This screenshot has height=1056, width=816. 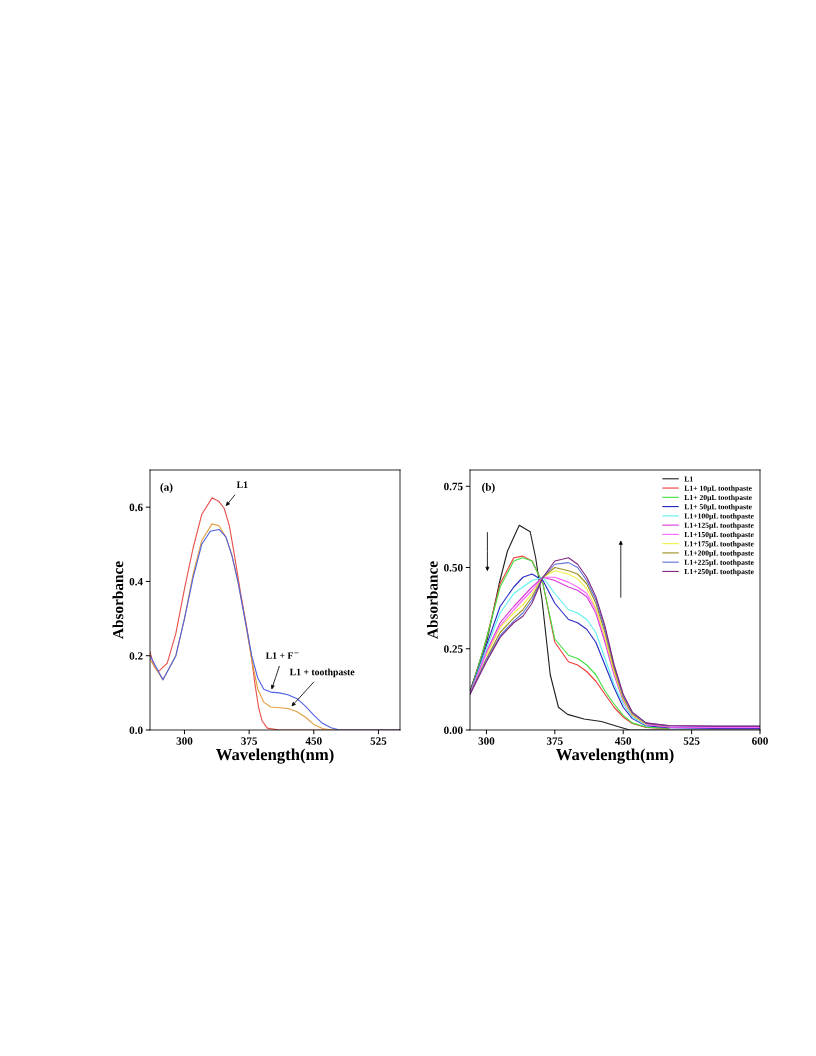 I want to click on x-tick-label: 600, so click(x=760, y=741).